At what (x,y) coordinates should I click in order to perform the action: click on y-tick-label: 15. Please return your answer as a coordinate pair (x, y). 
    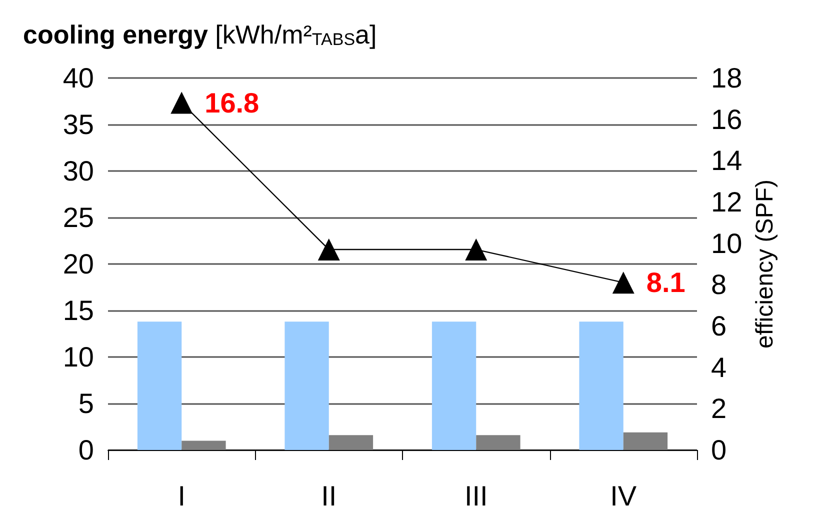
    Looking at the image, I should click on (78, 310).